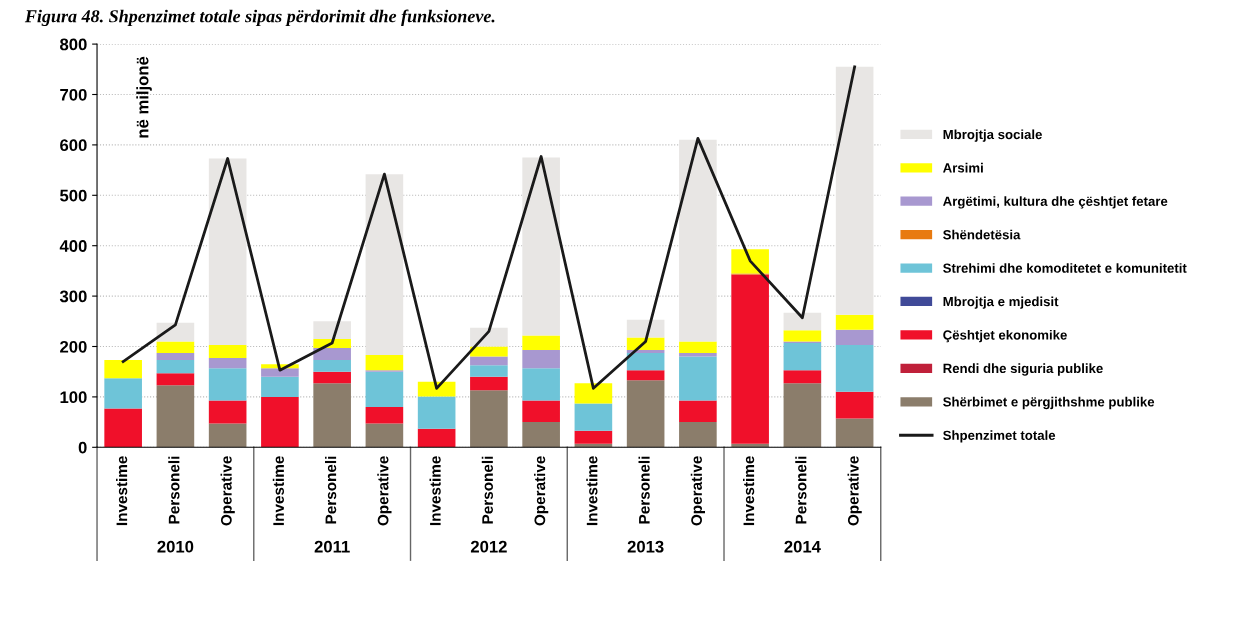 The width and height of the screenshot is (1244, 630). What do you see at coordinates (175, 546) in the screenshot?
I see `text: 2010` at bounding box center [175, 546].